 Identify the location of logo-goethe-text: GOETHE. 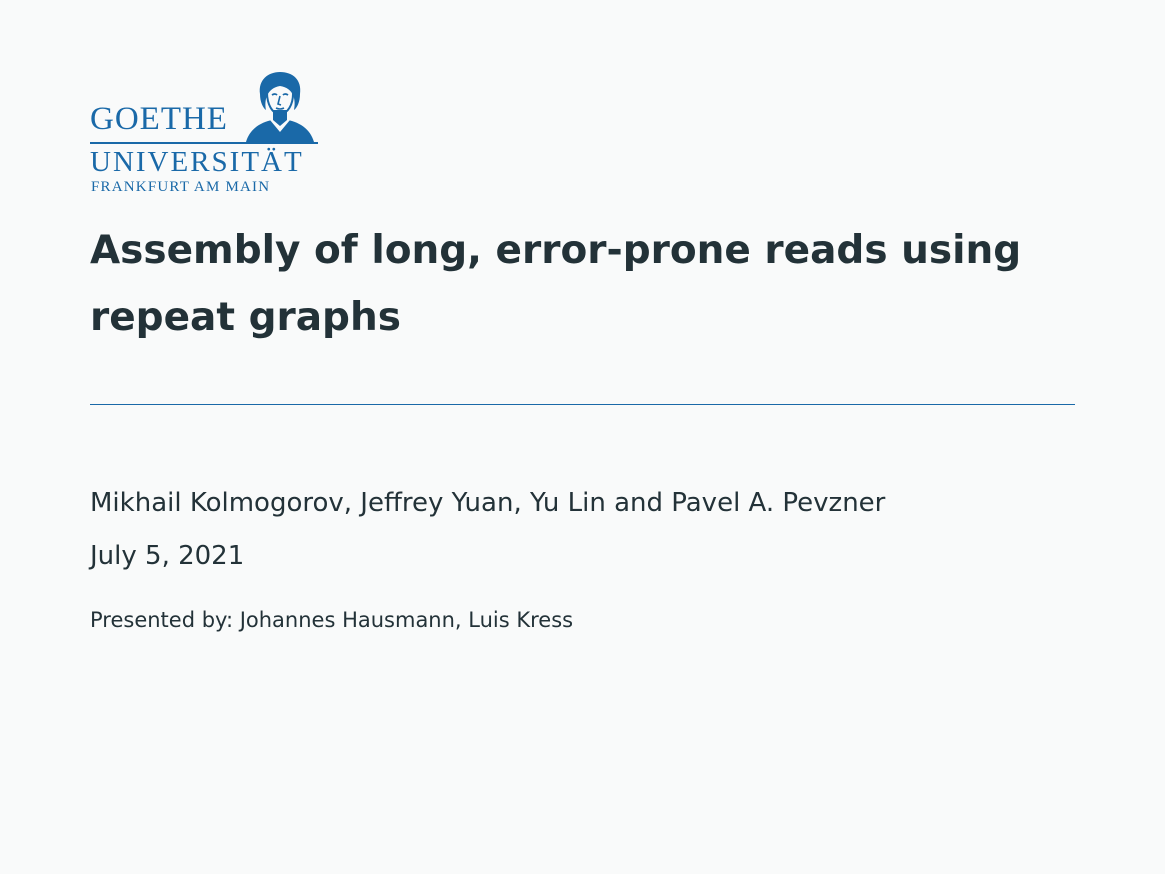
(159, 119).